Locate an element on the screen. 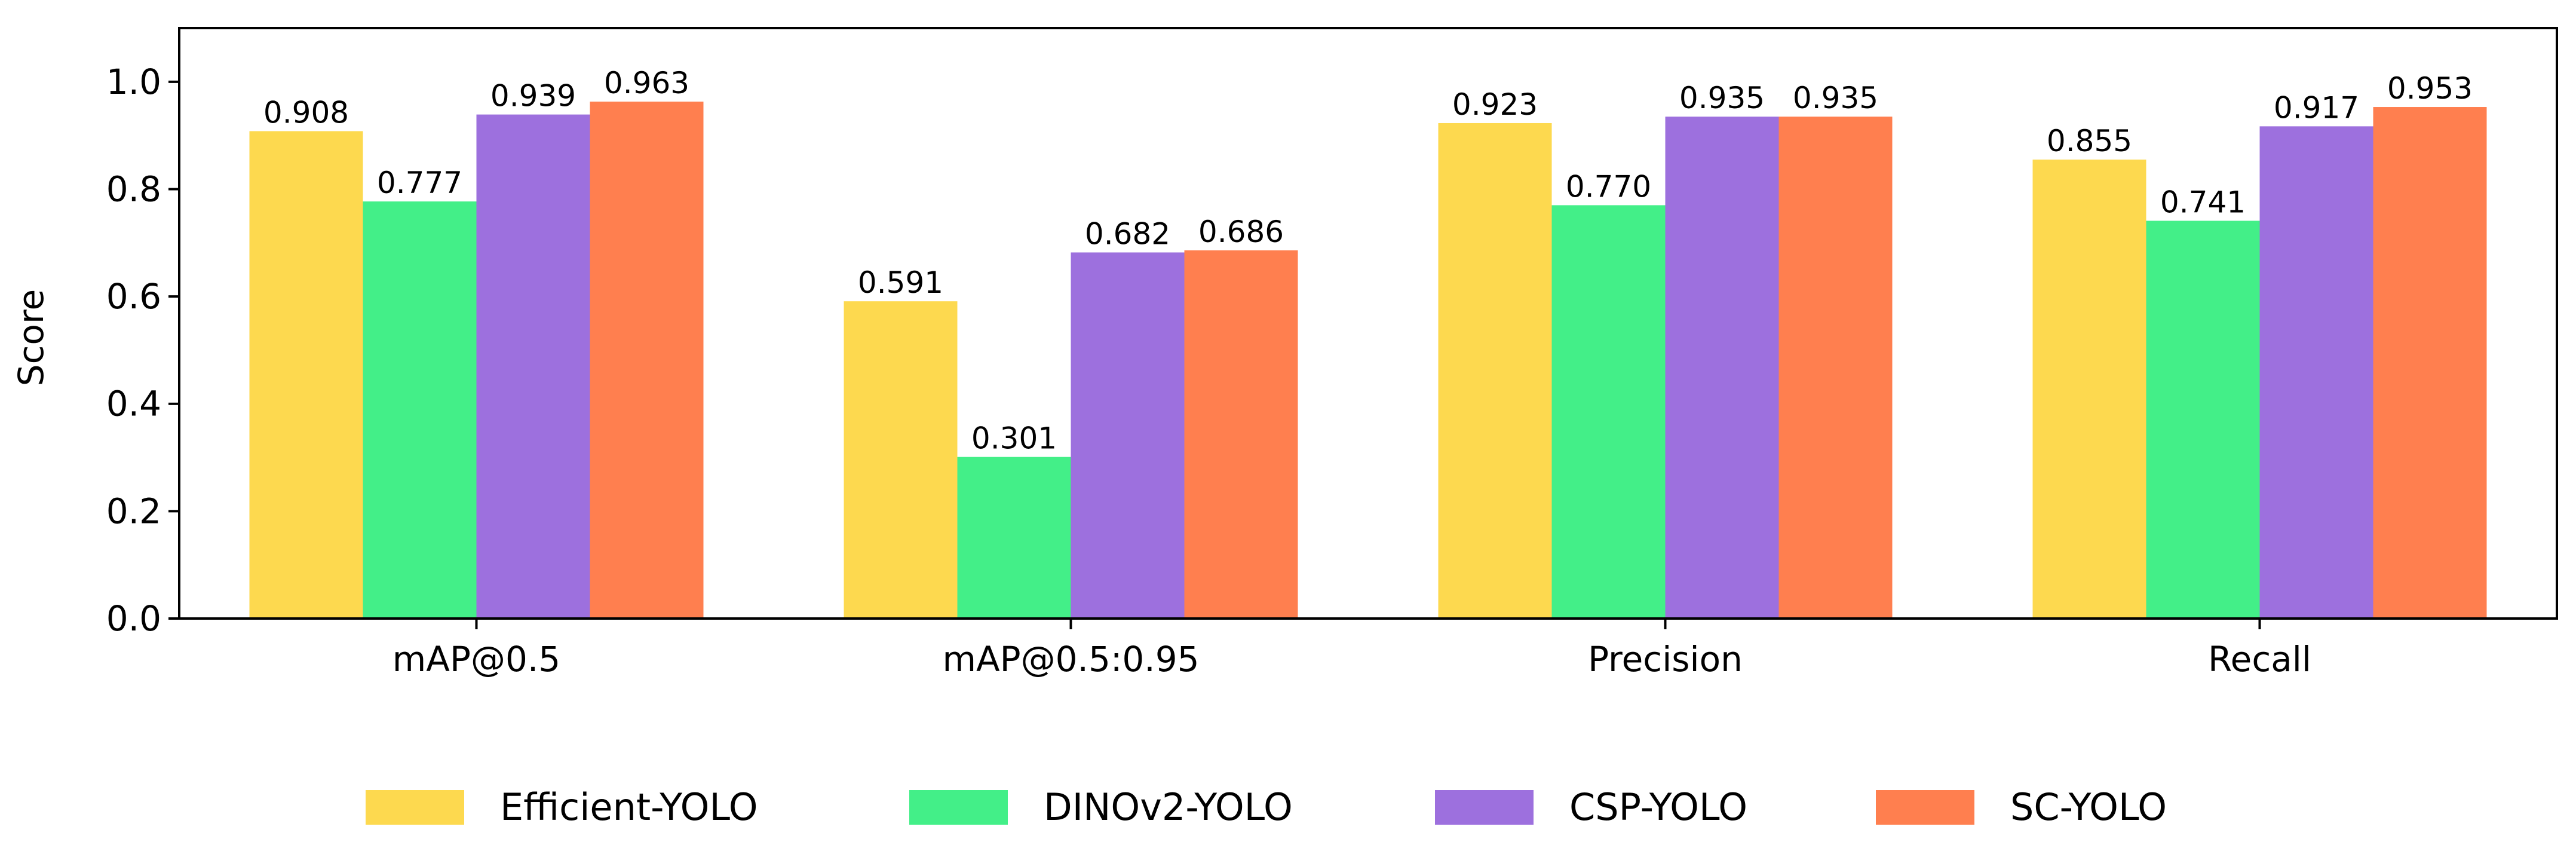 The width and height of the screenshot is (2576, 848). data-label: 0.855 is located at coordinates (2089, 141).